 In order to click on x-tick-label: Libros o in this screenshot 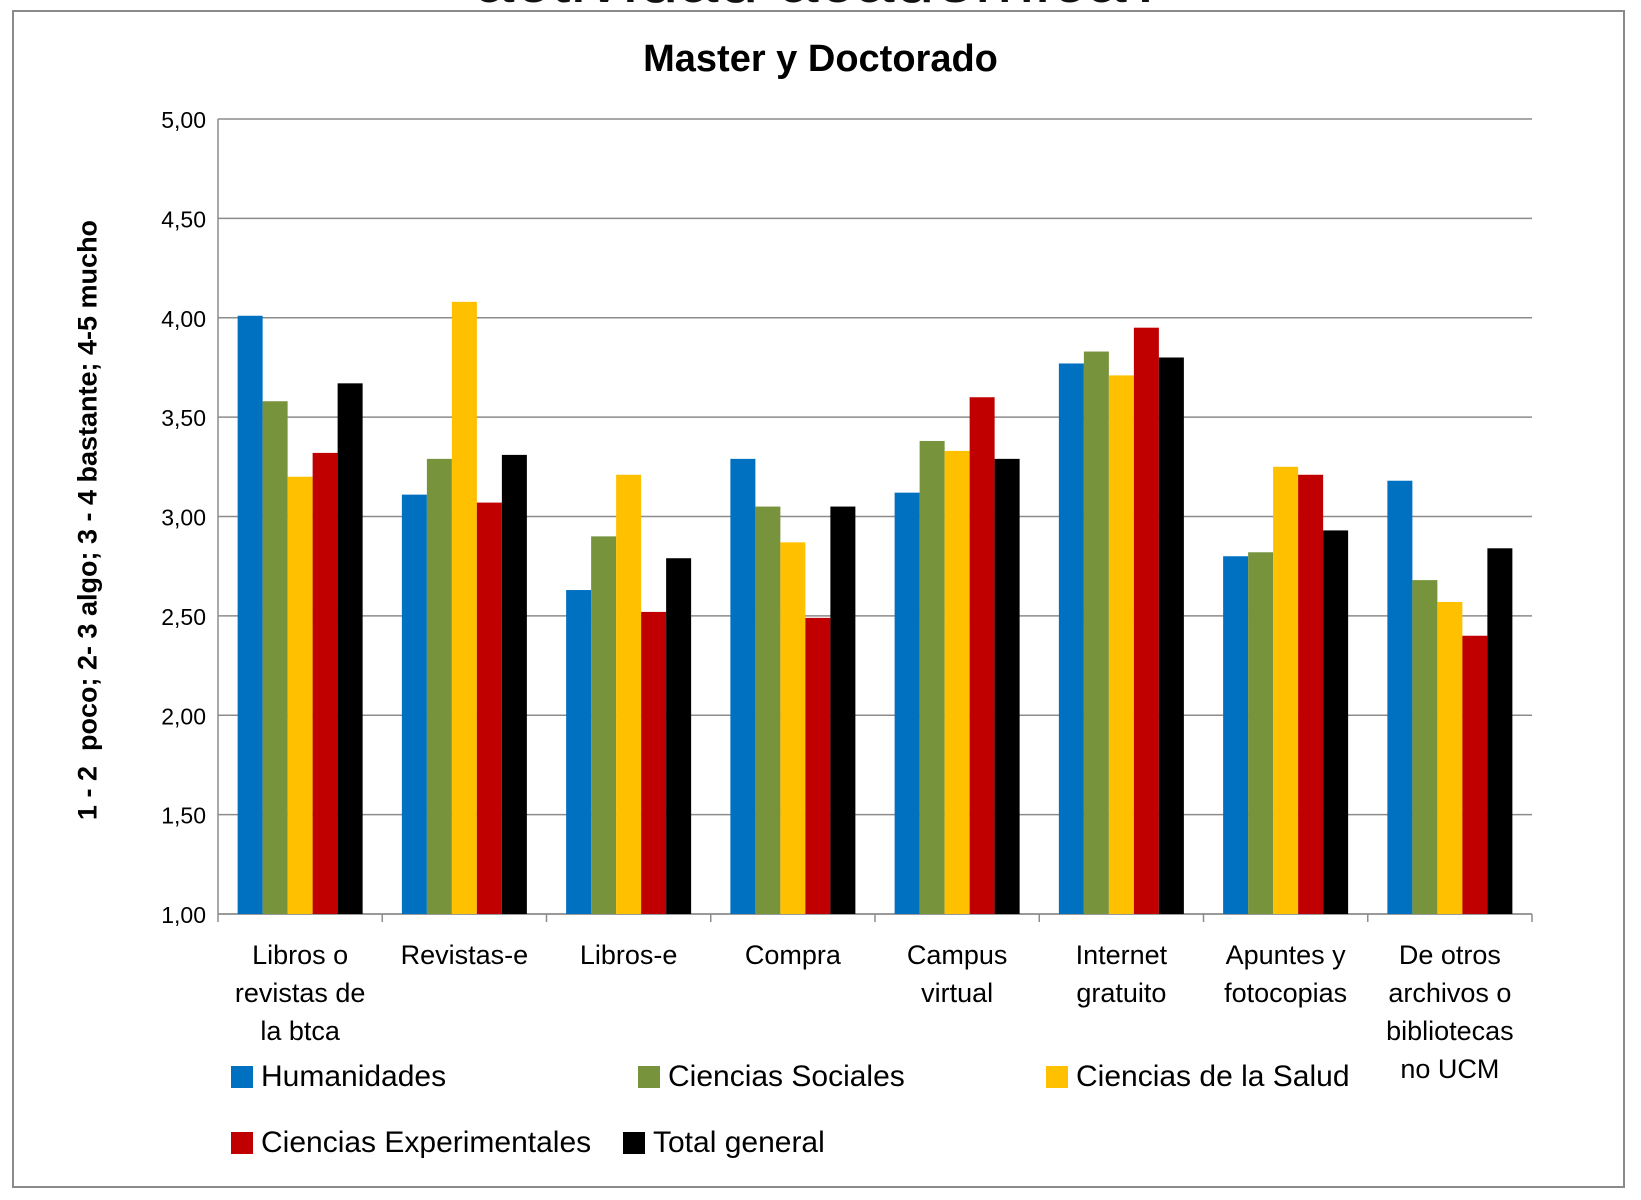, I will do `click(300, 955)`.